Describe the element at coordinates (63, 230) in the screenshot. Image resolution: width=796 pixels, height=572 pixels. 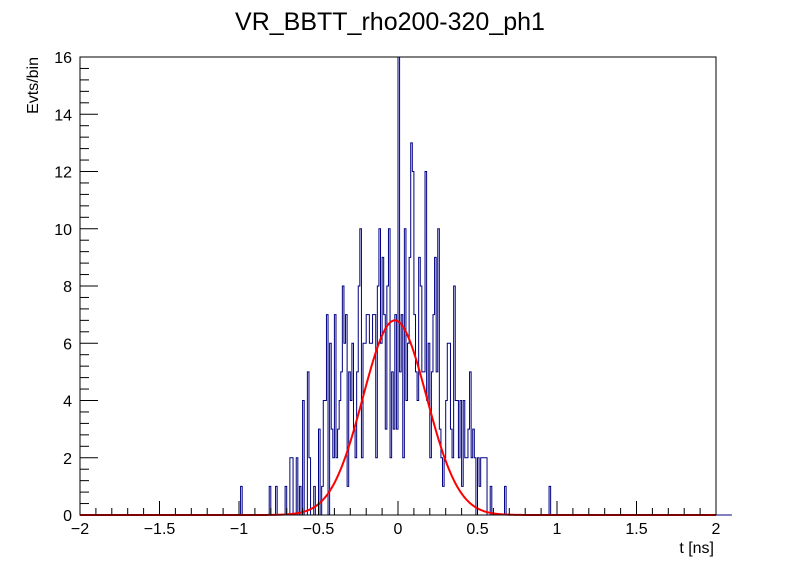
I see `y-tick-label: 10` at that location.